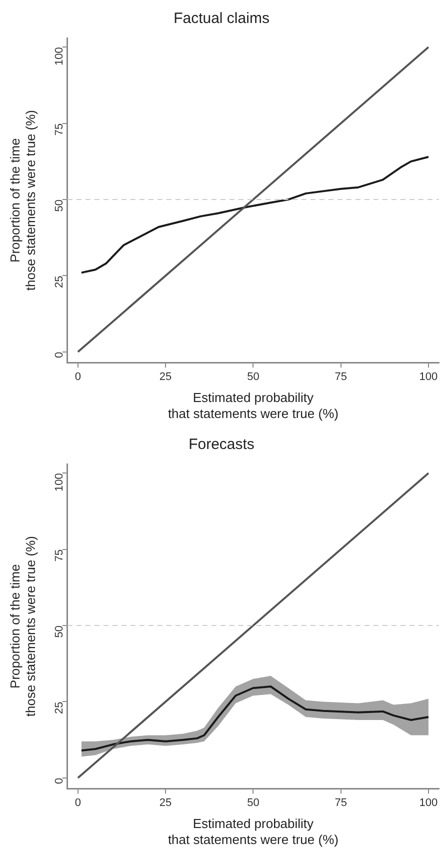  I want to click on chart-title: Forecasts, so click(221, 445).